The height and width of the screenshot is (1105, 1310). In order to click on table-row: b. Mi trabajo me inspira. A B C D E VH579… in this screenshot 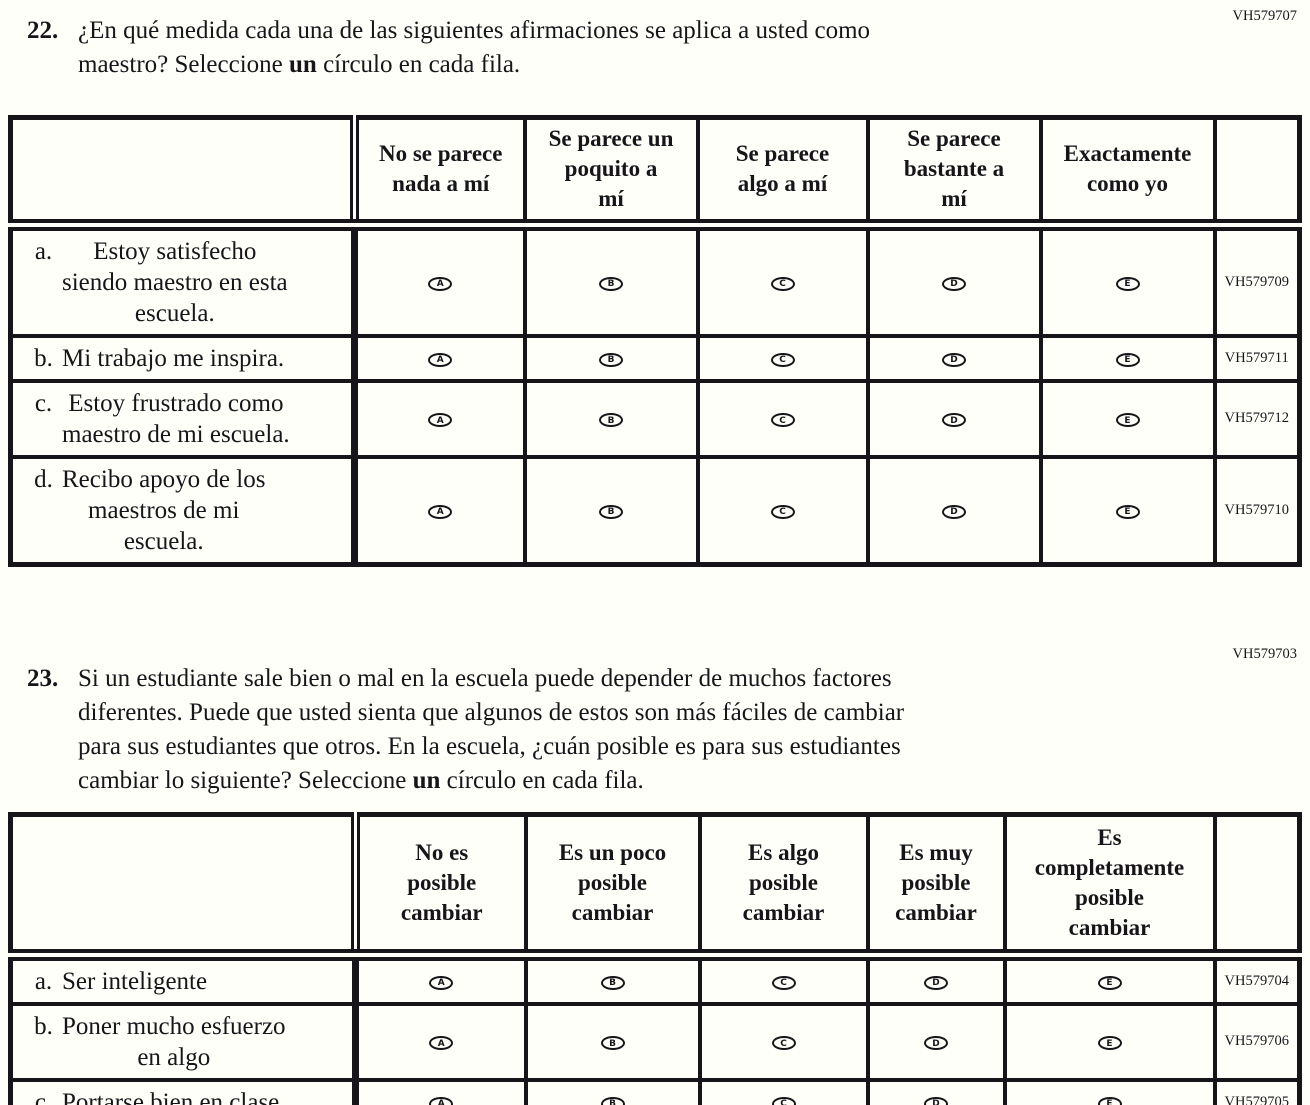, I will do `click(655, 358)`.